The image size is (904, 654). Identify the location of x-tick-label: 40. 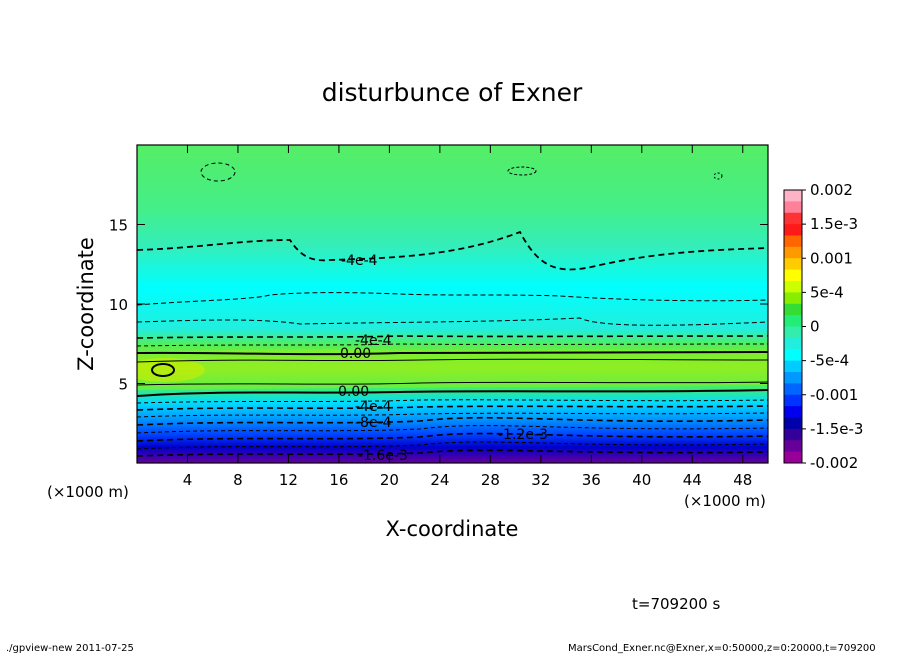
(641, 480).